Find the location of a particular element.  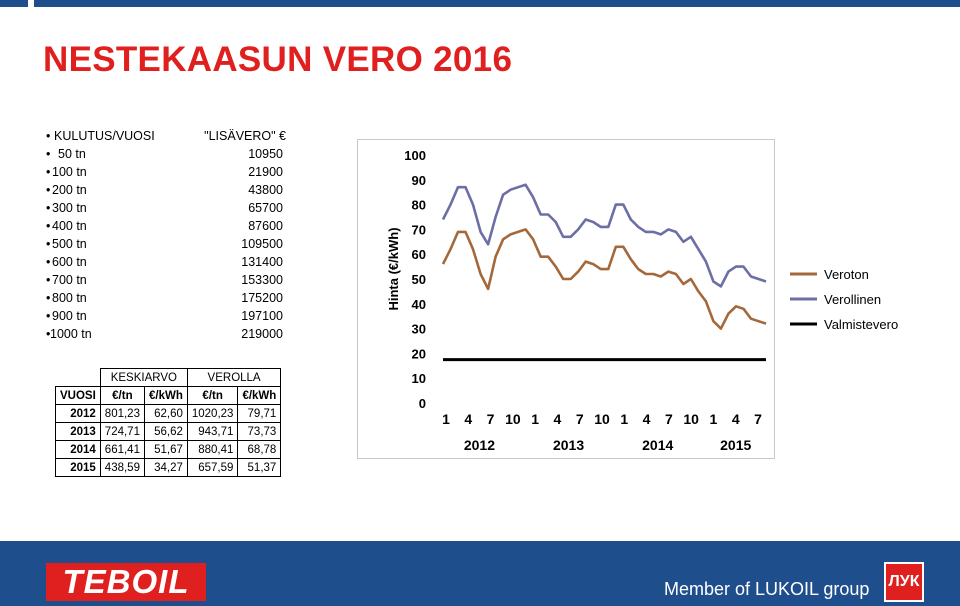

item-value: 87600 is located at coordinates (265, 226).